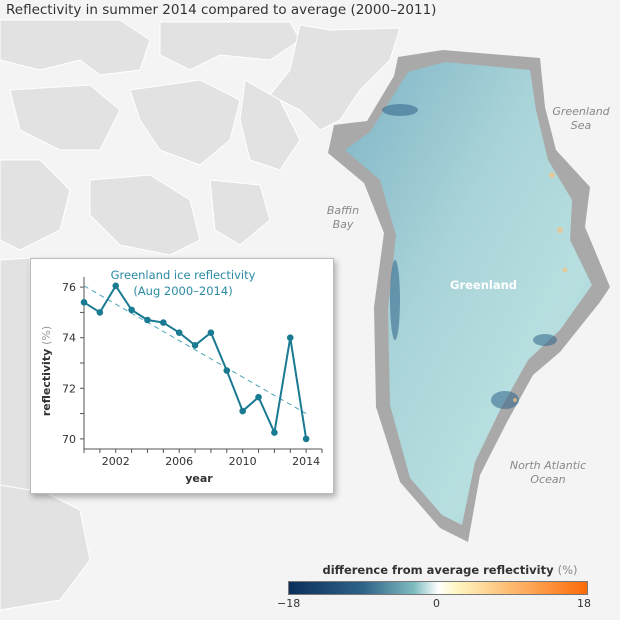 The image size is (620, 620). I want to click on label-baffin-bay: Baffin Bay, so click(343, 218).